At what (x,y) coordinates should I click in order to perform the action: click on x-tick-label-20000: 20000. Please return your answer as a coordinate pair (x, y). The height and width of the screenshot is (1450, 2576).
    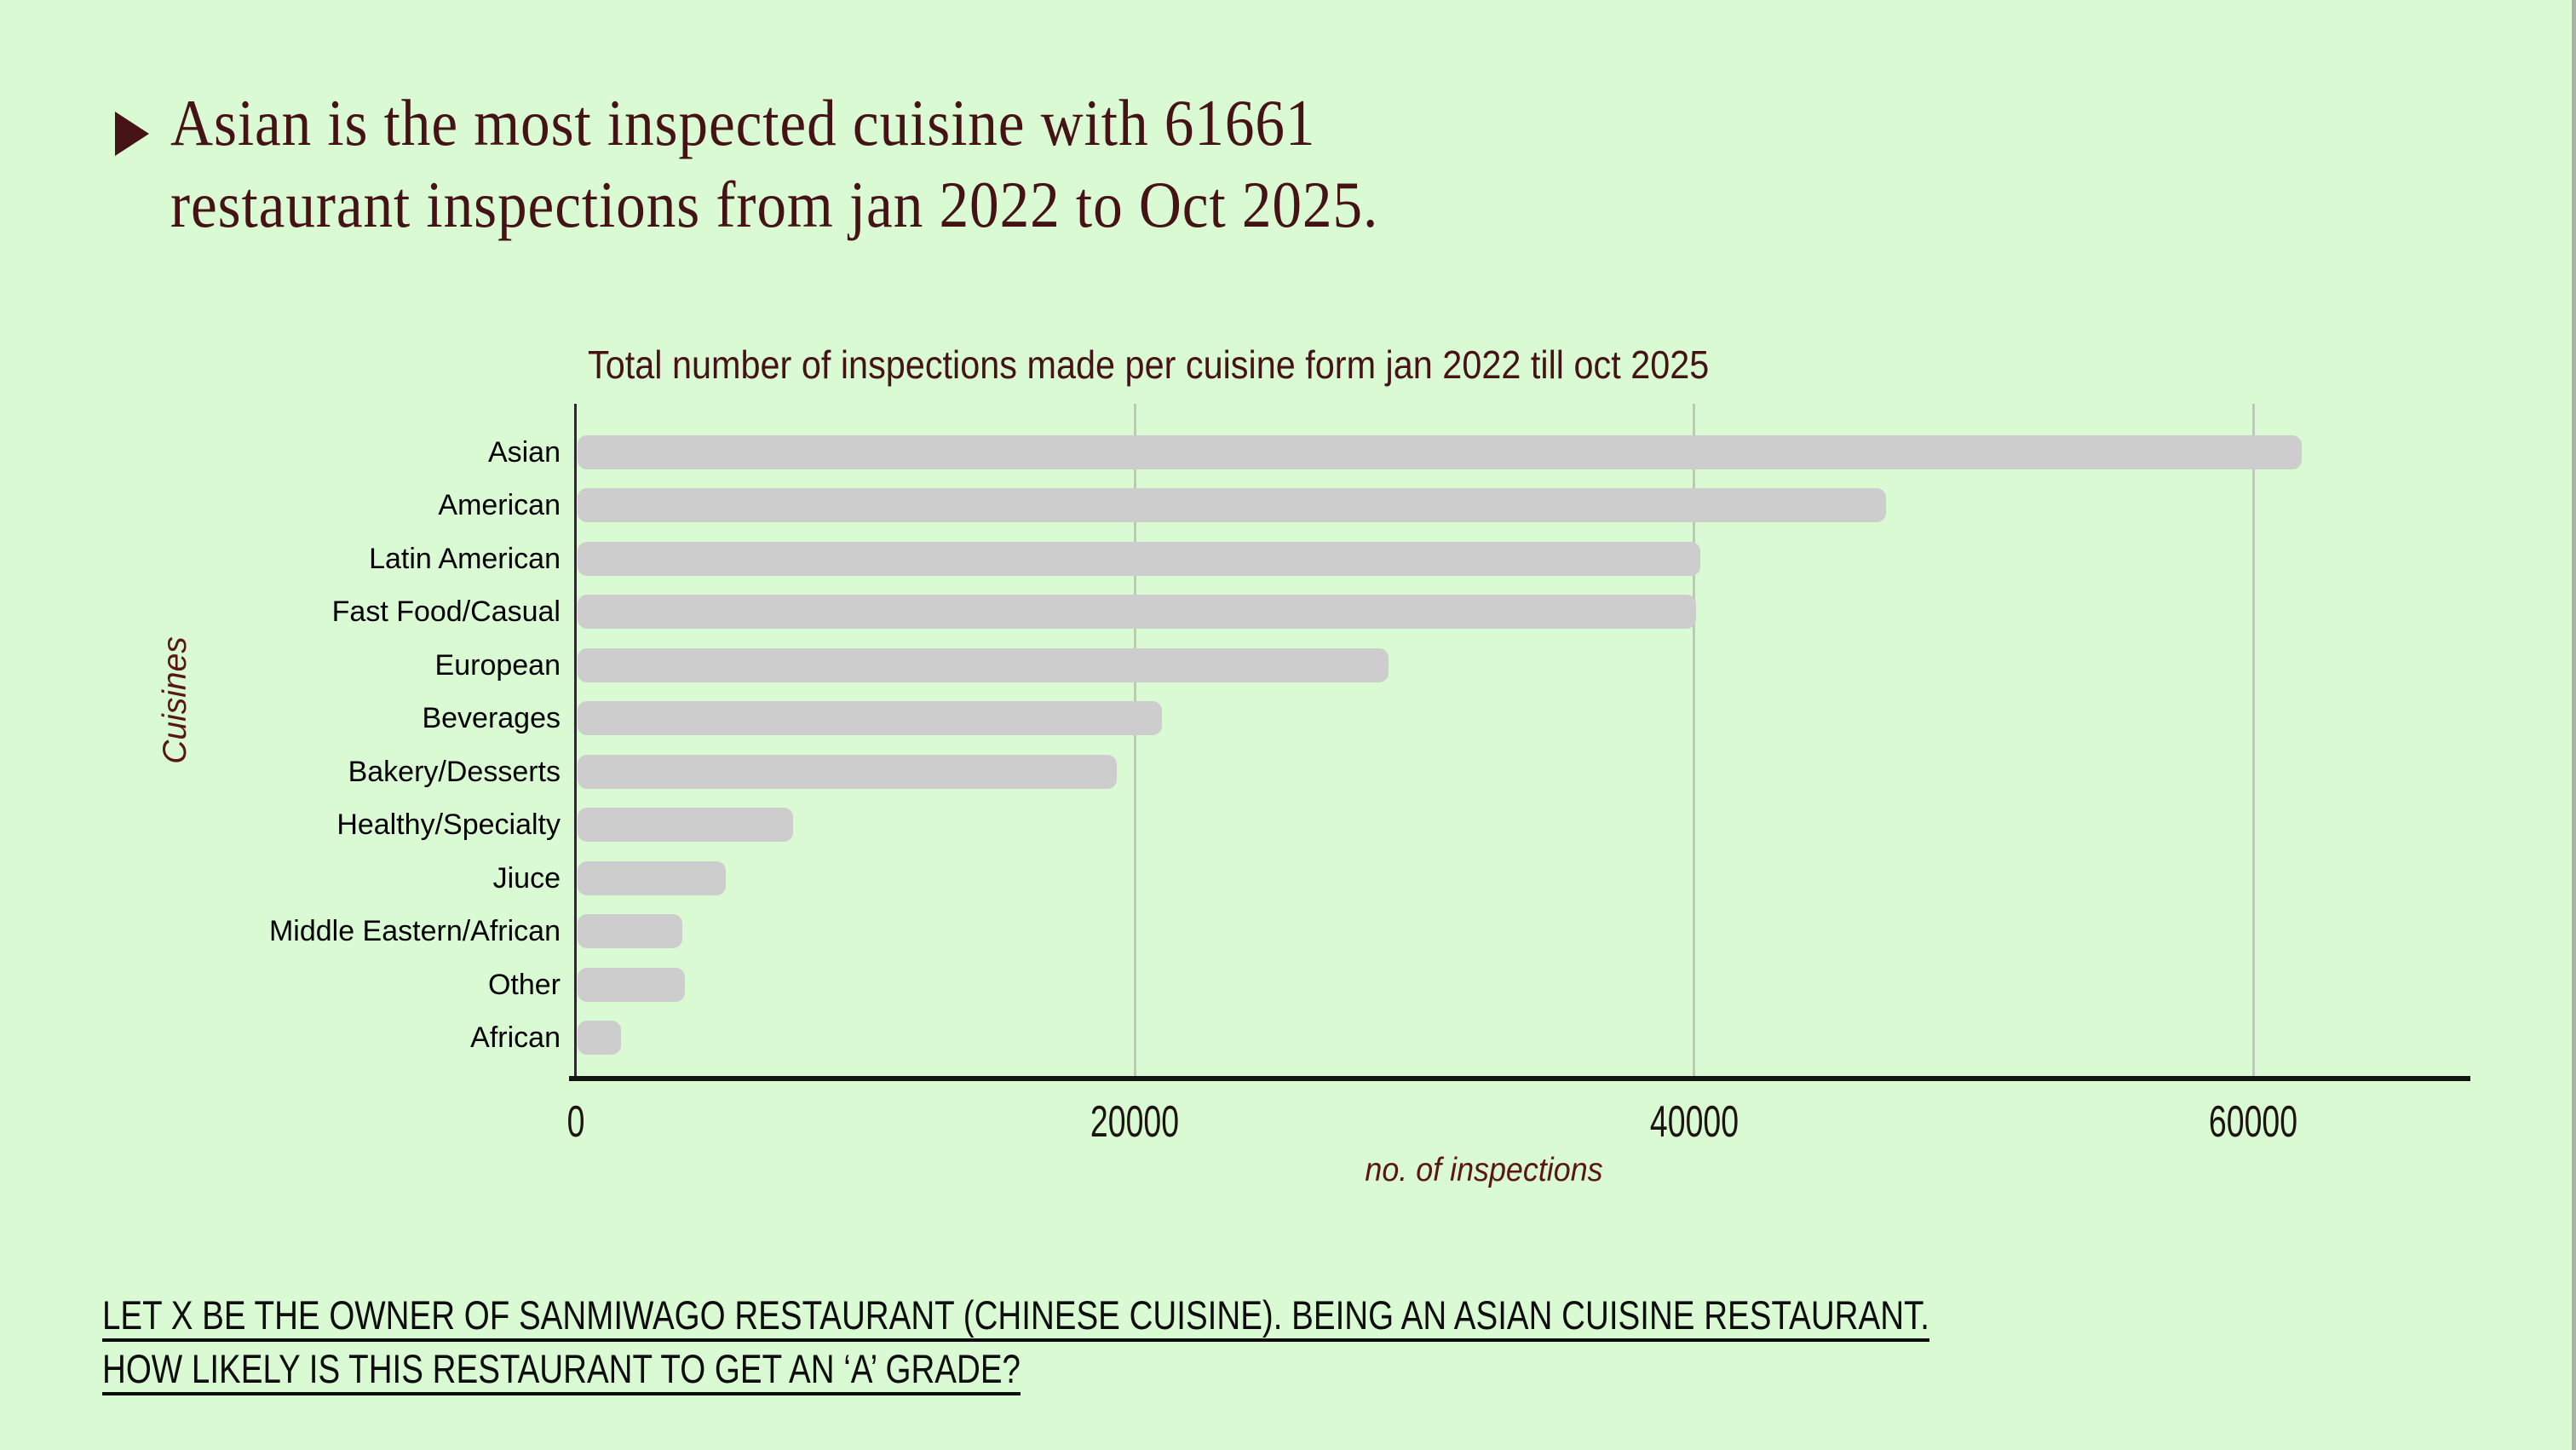
    Looking at the image, I should click on (1135, 1122).